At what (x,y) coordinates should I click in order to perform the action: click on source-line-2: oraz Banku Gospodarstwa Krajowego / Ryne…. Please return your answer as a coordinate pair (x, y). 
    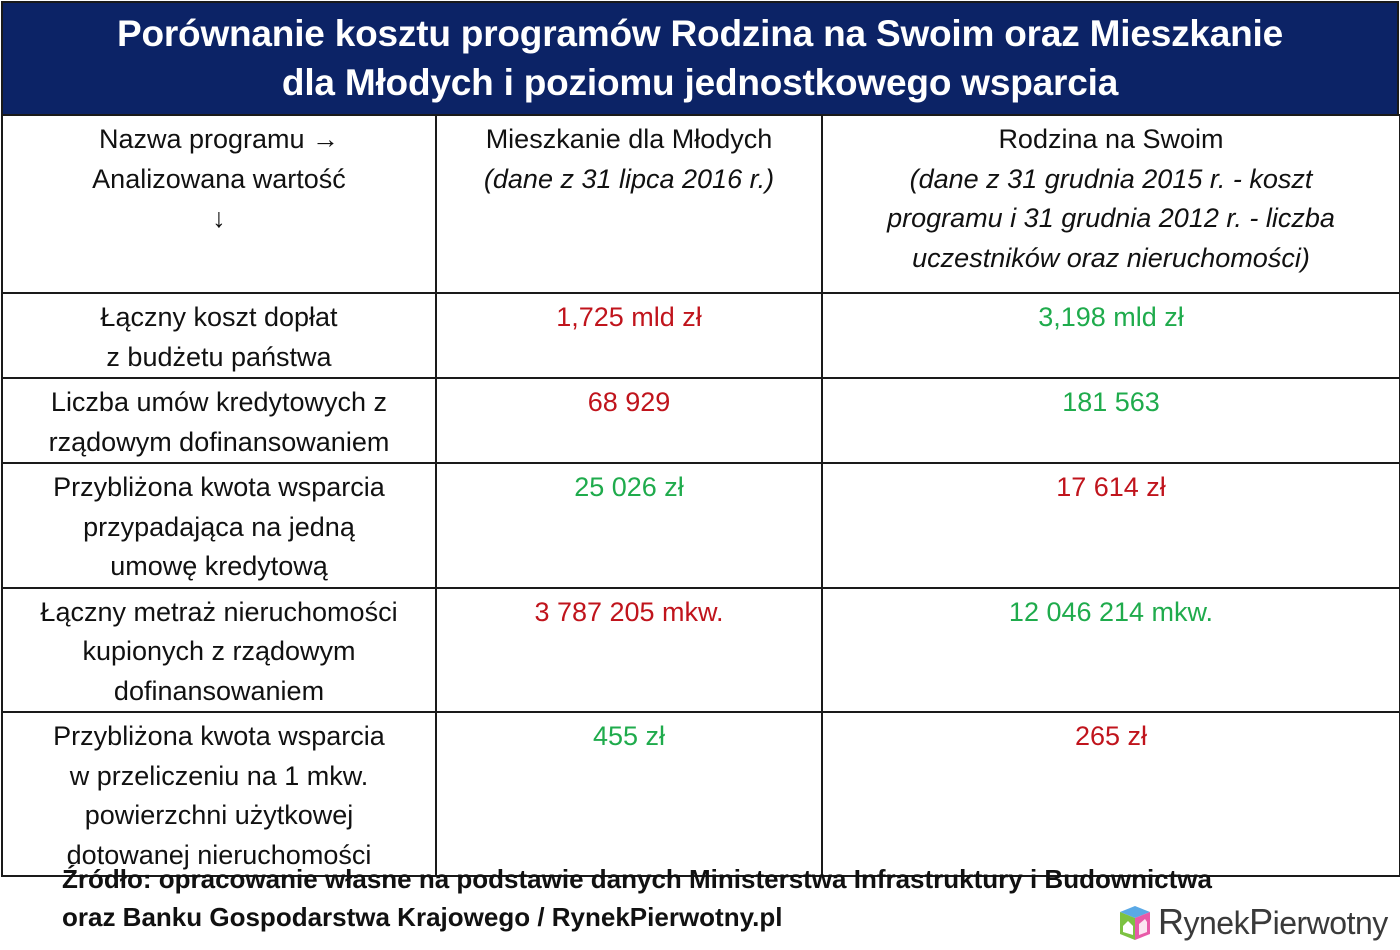
    Looking at the image, I should click on (422, 917).